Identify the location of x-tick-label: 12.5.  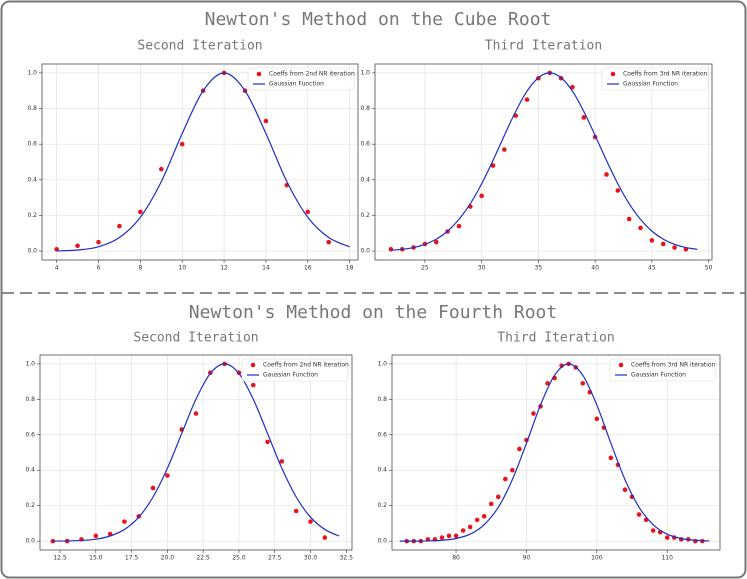
(60, 558).